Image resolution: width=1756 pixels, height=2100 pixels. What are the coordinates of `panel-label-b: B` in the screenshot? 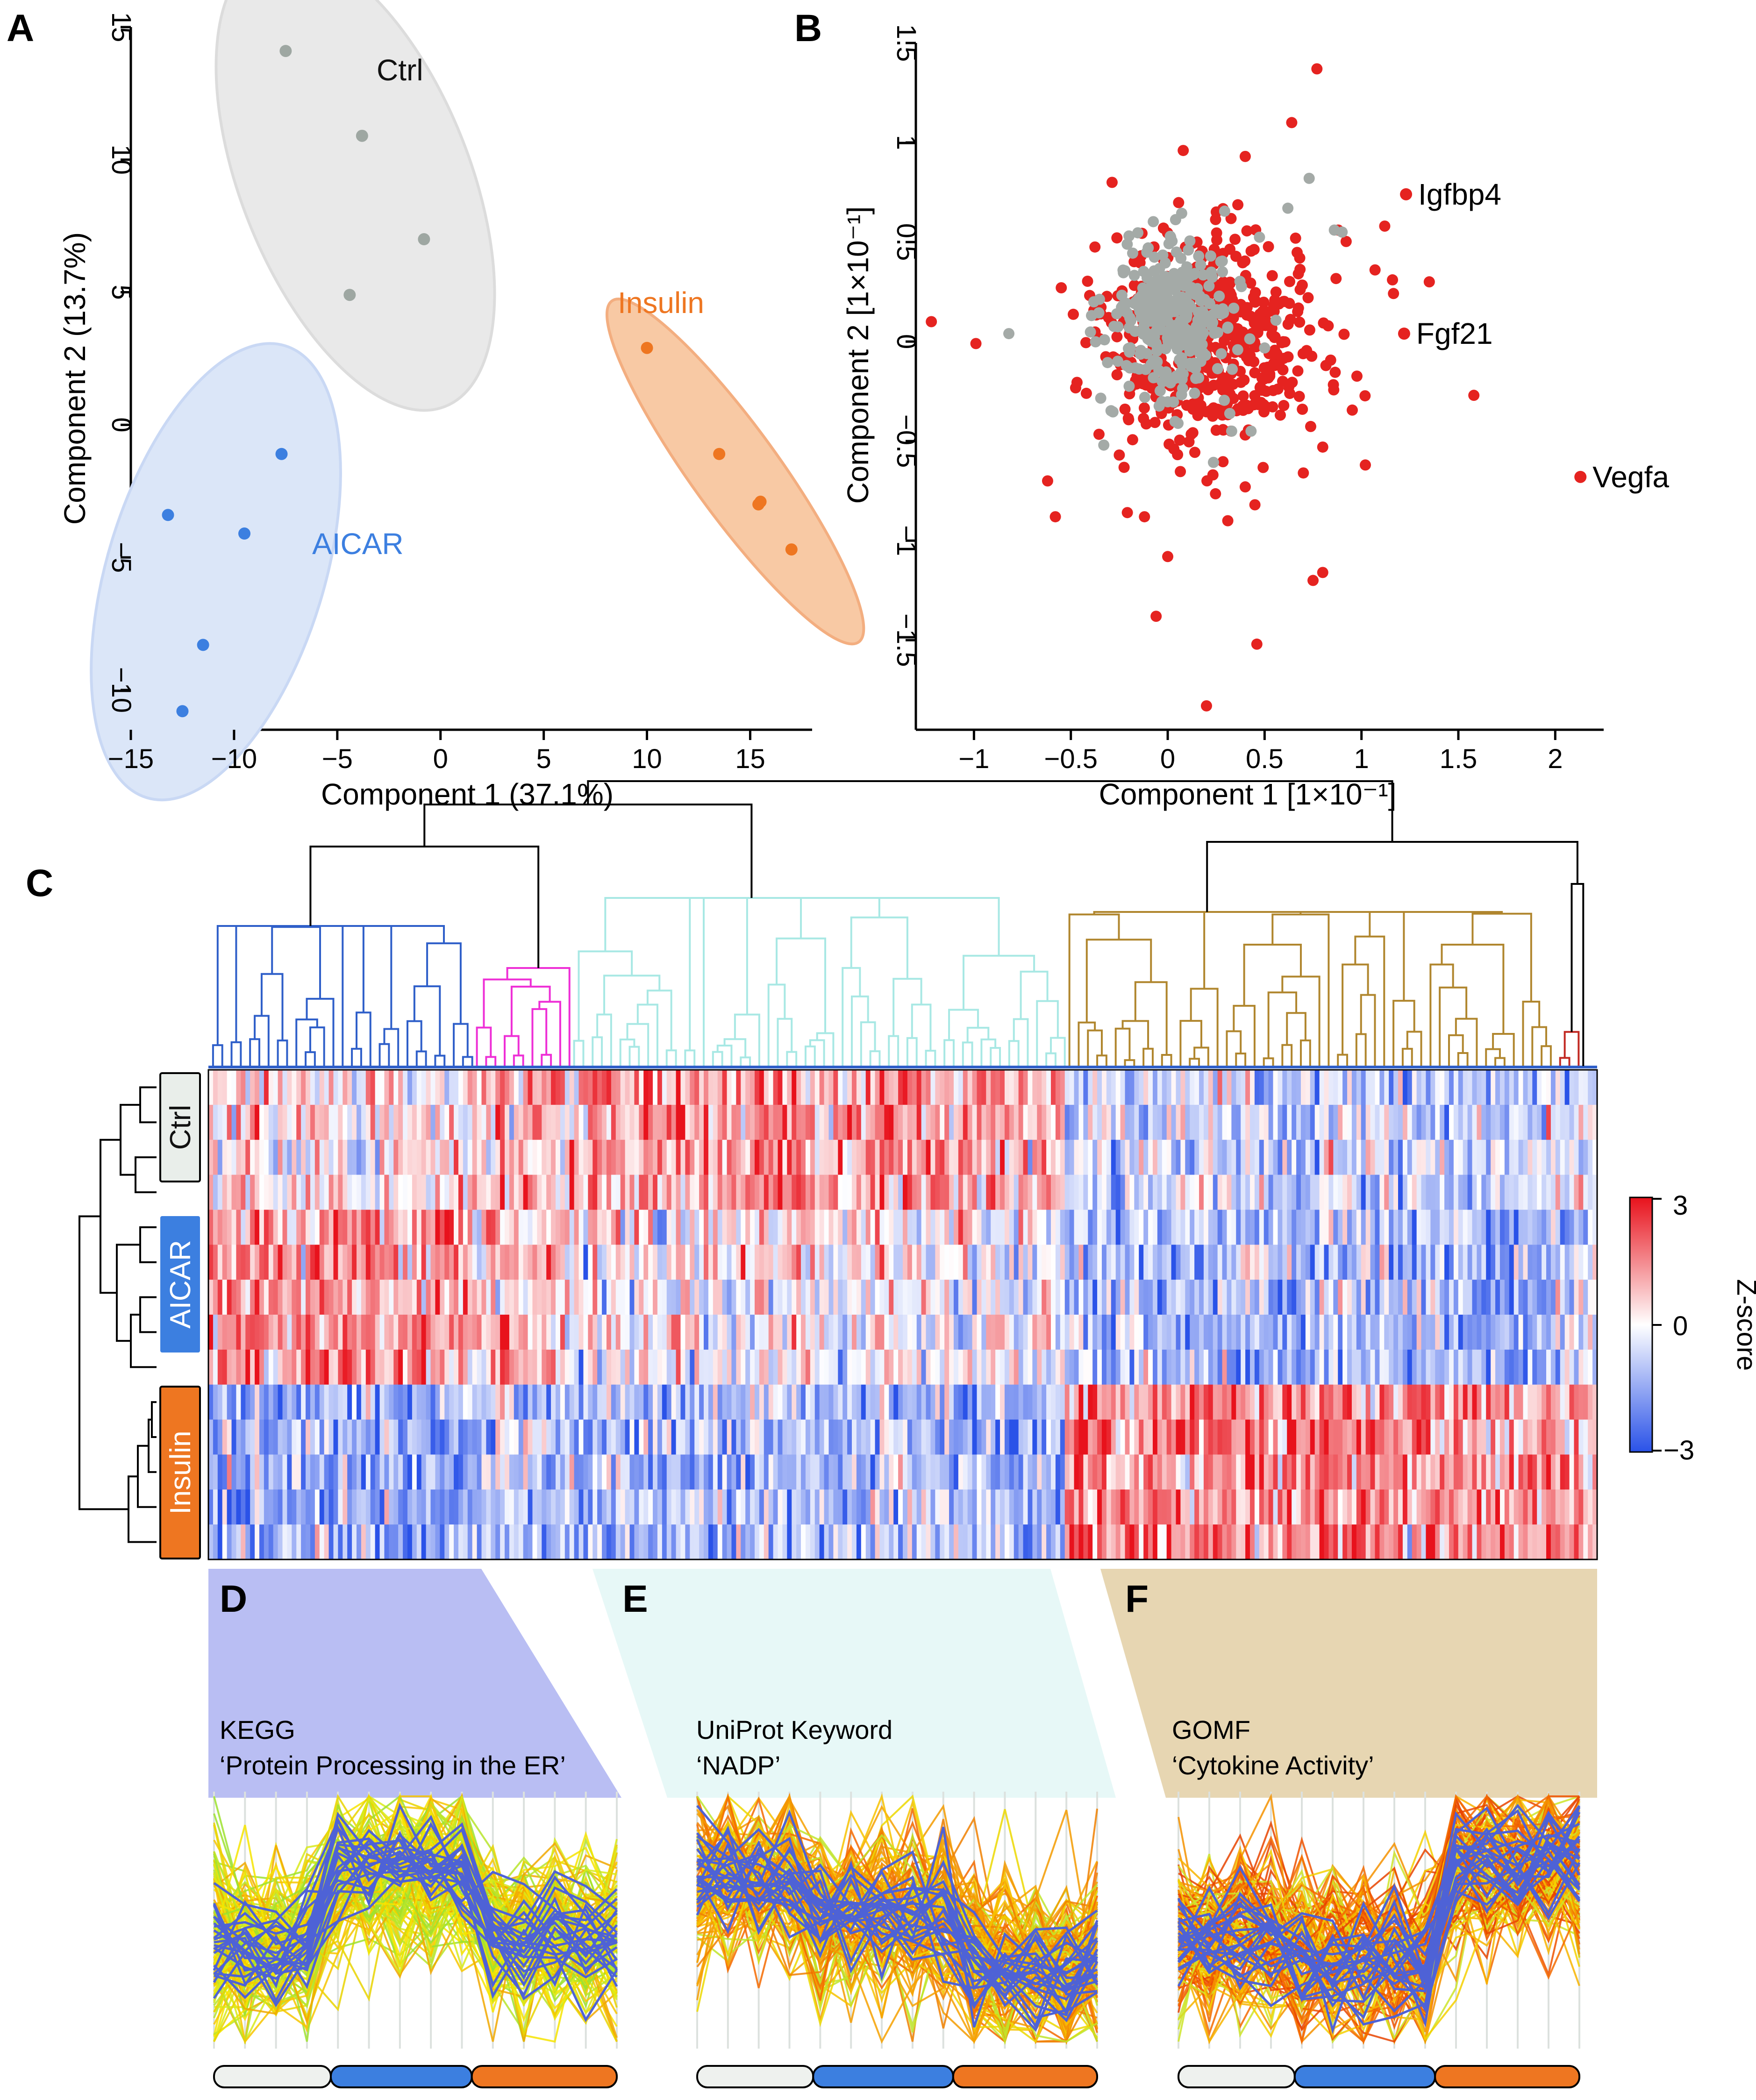 It's located at (808, 28).